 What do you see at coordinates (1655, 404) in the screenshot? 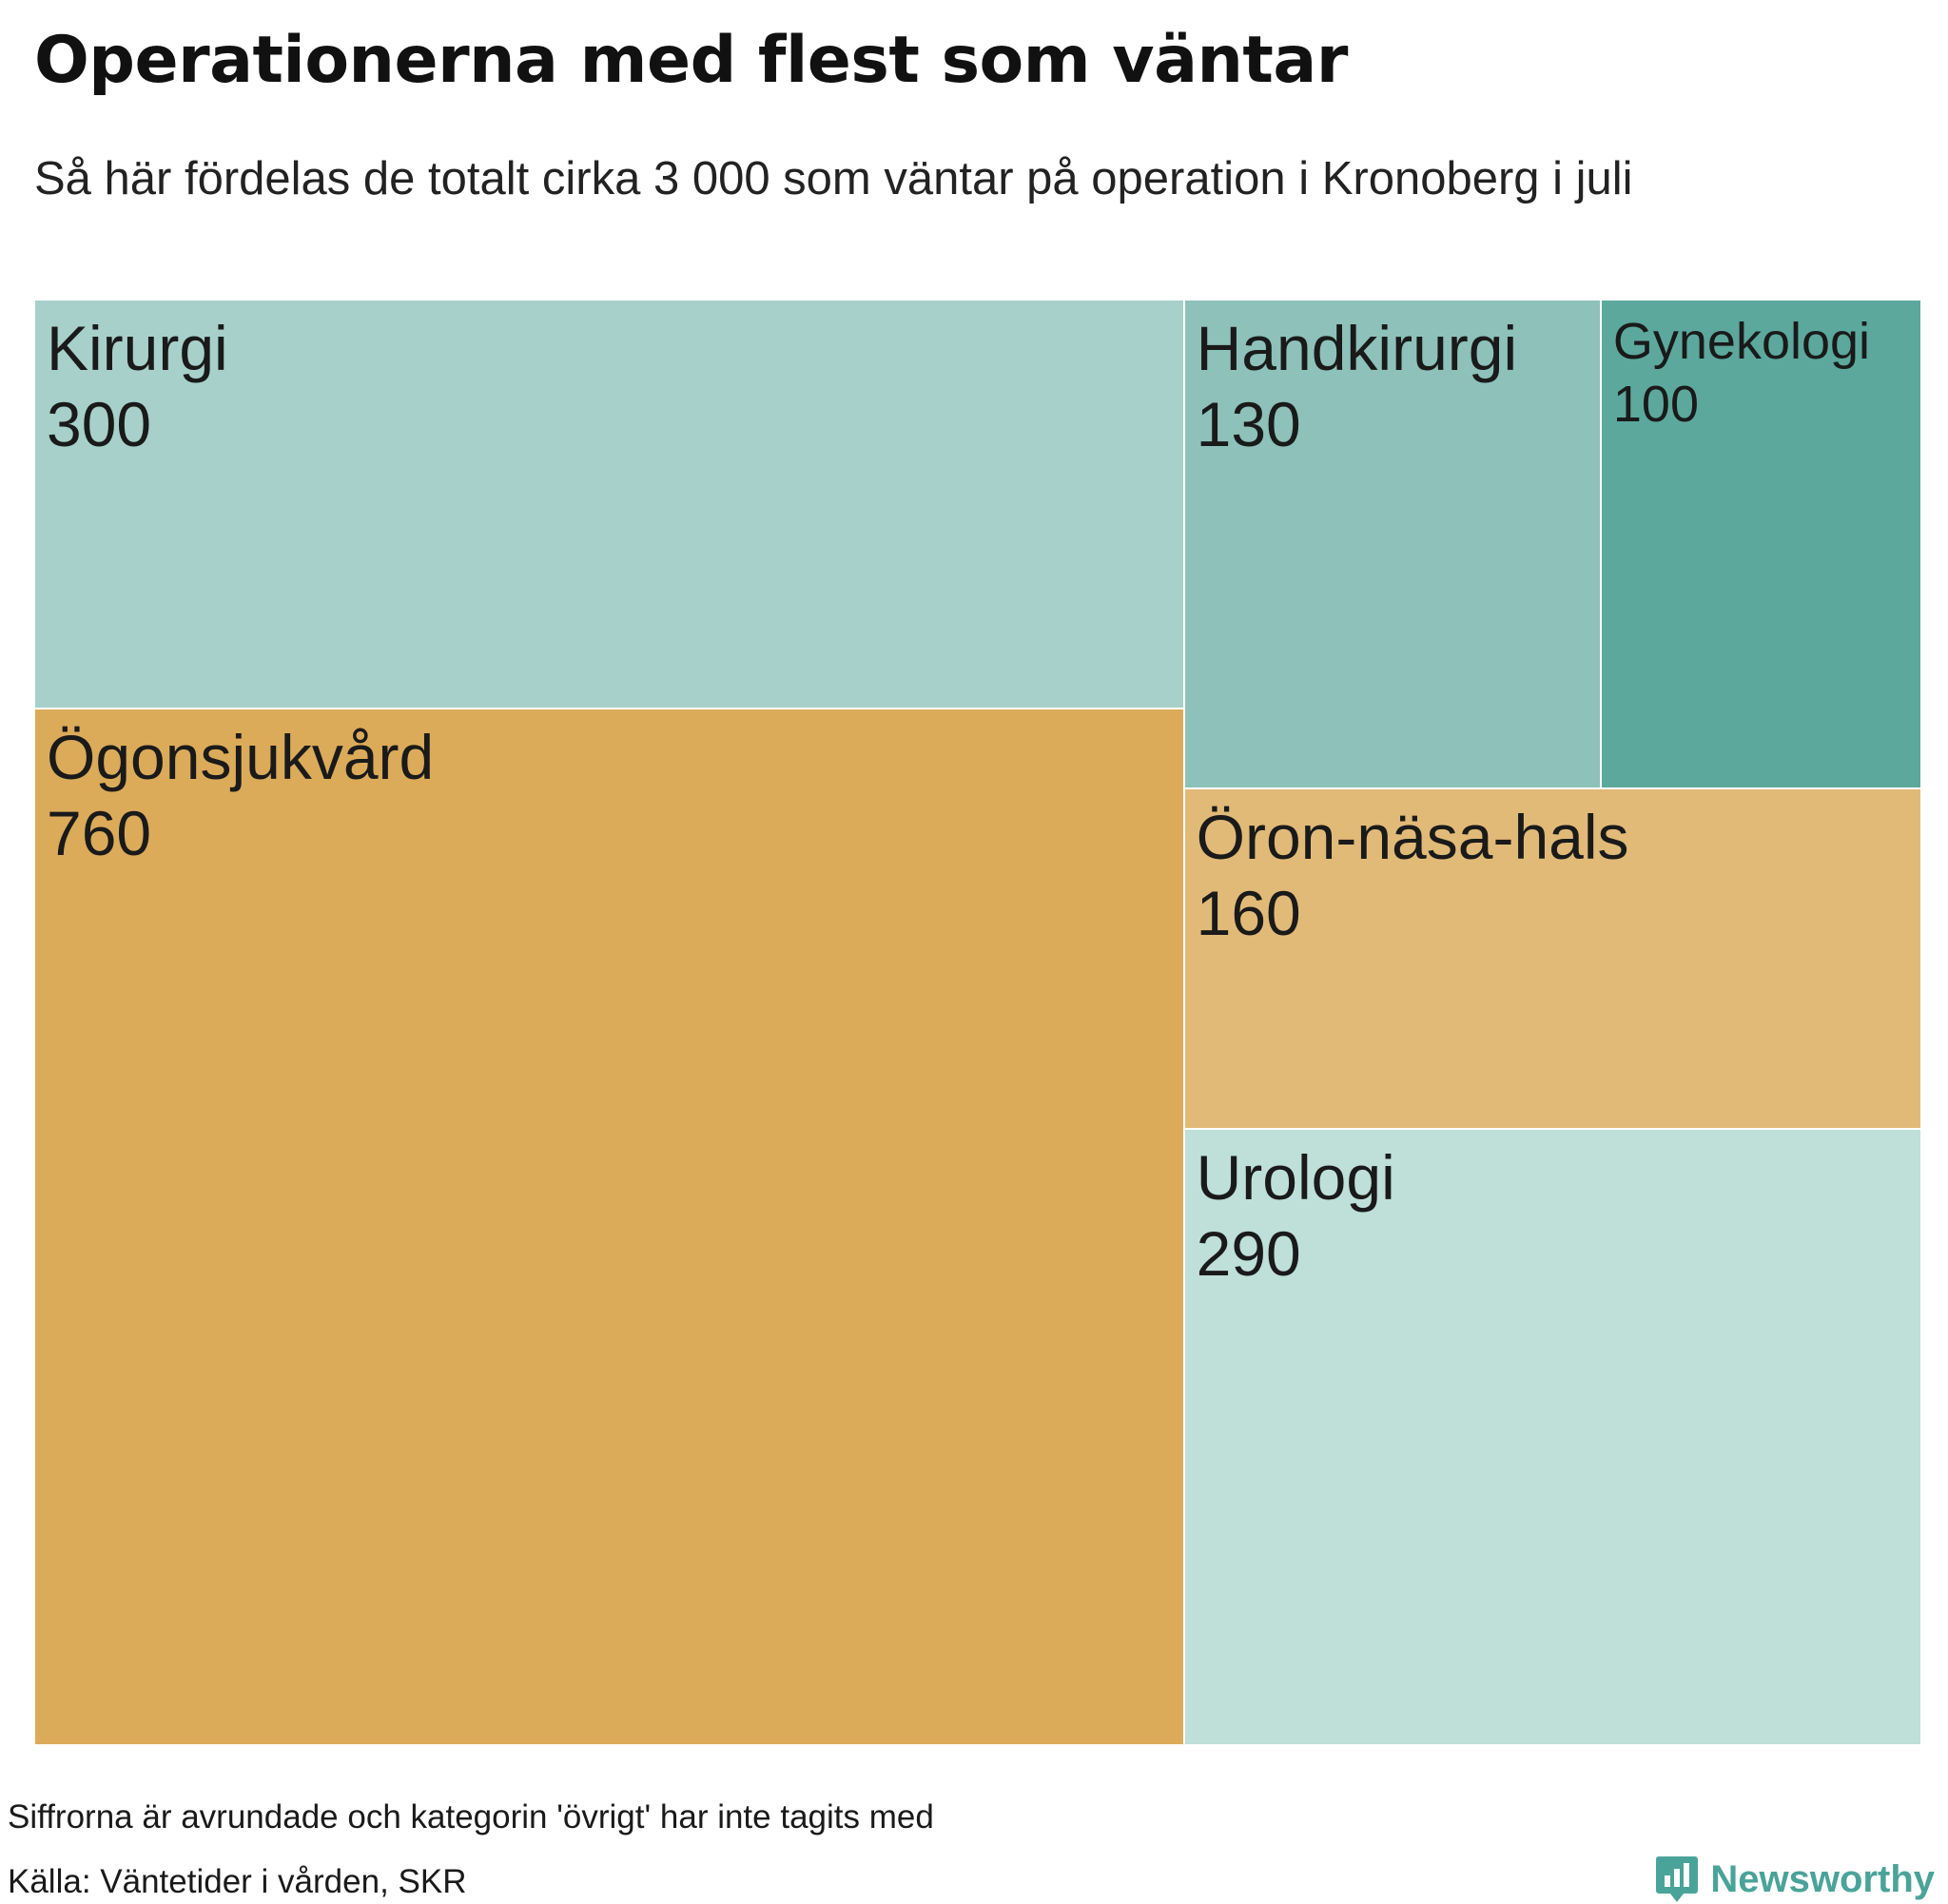
I see `tile-value-label: 100` at bounding box center [1655, 404].